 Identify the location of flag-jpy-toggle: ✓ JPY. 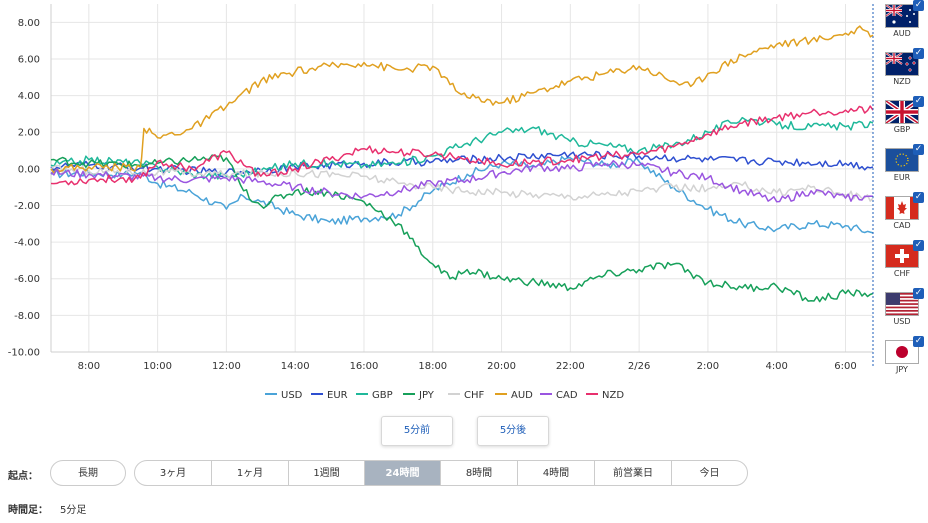
(904, 355).